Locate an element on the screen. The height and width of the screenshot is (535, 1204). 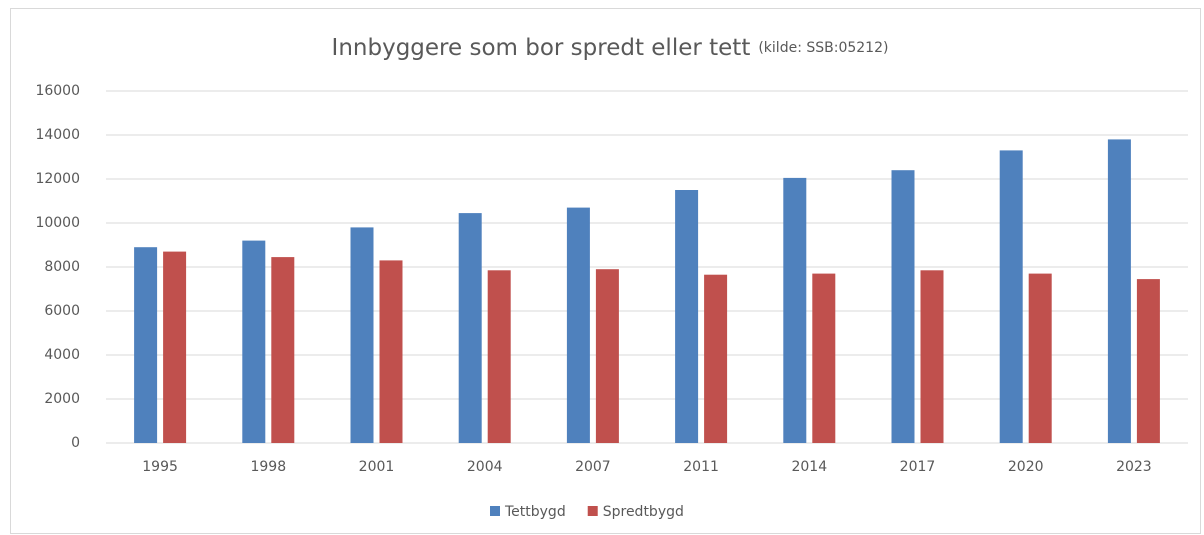
y-tick-label: 2000 is located at coordinates (62, 399).